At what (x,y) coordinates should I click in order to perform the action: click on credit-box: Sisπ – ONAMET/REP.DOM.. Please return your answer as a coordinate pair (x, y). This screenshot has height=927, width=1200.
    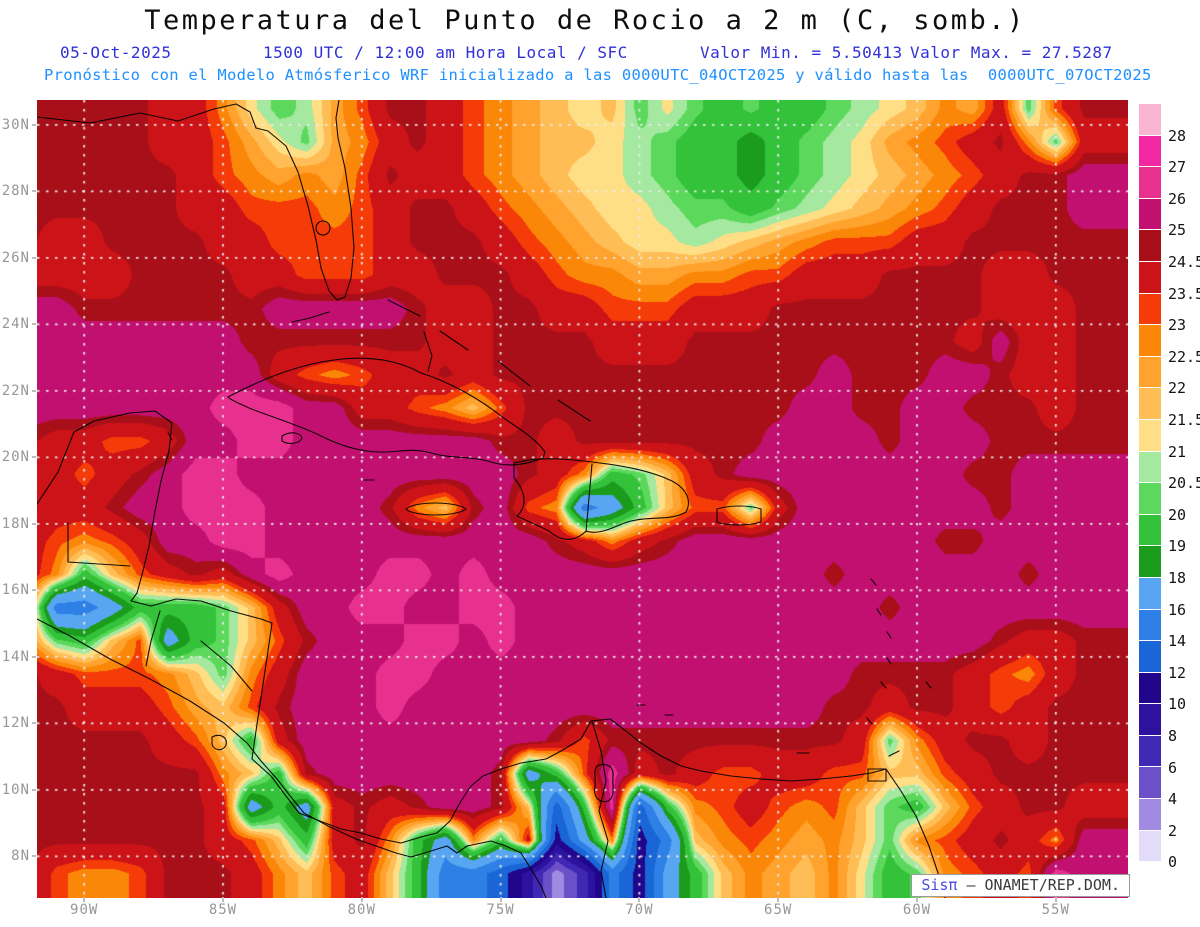
    Looking at the image, I should click on (1020, 885).